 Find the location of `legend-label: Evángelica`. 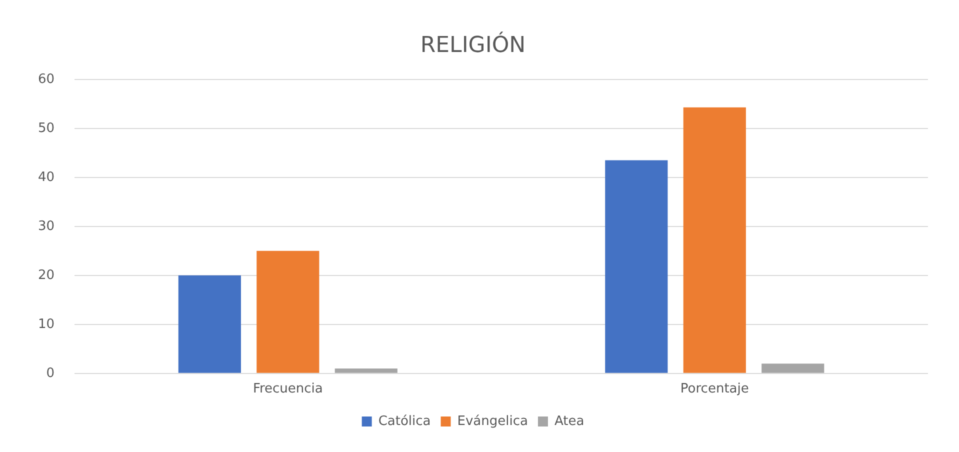

legend-label: Evángelica is located at coordinates (492, 421).